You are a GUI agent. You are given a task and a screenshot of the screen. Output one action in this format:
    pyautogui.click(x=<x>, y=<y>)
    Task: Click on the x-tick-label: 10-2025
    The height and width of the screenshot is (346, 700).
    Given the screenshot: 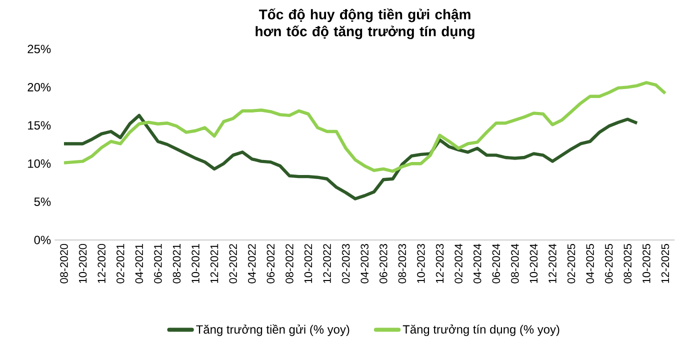 What is the action you would take?
    pyautogui.click(x=646, y=263)
    